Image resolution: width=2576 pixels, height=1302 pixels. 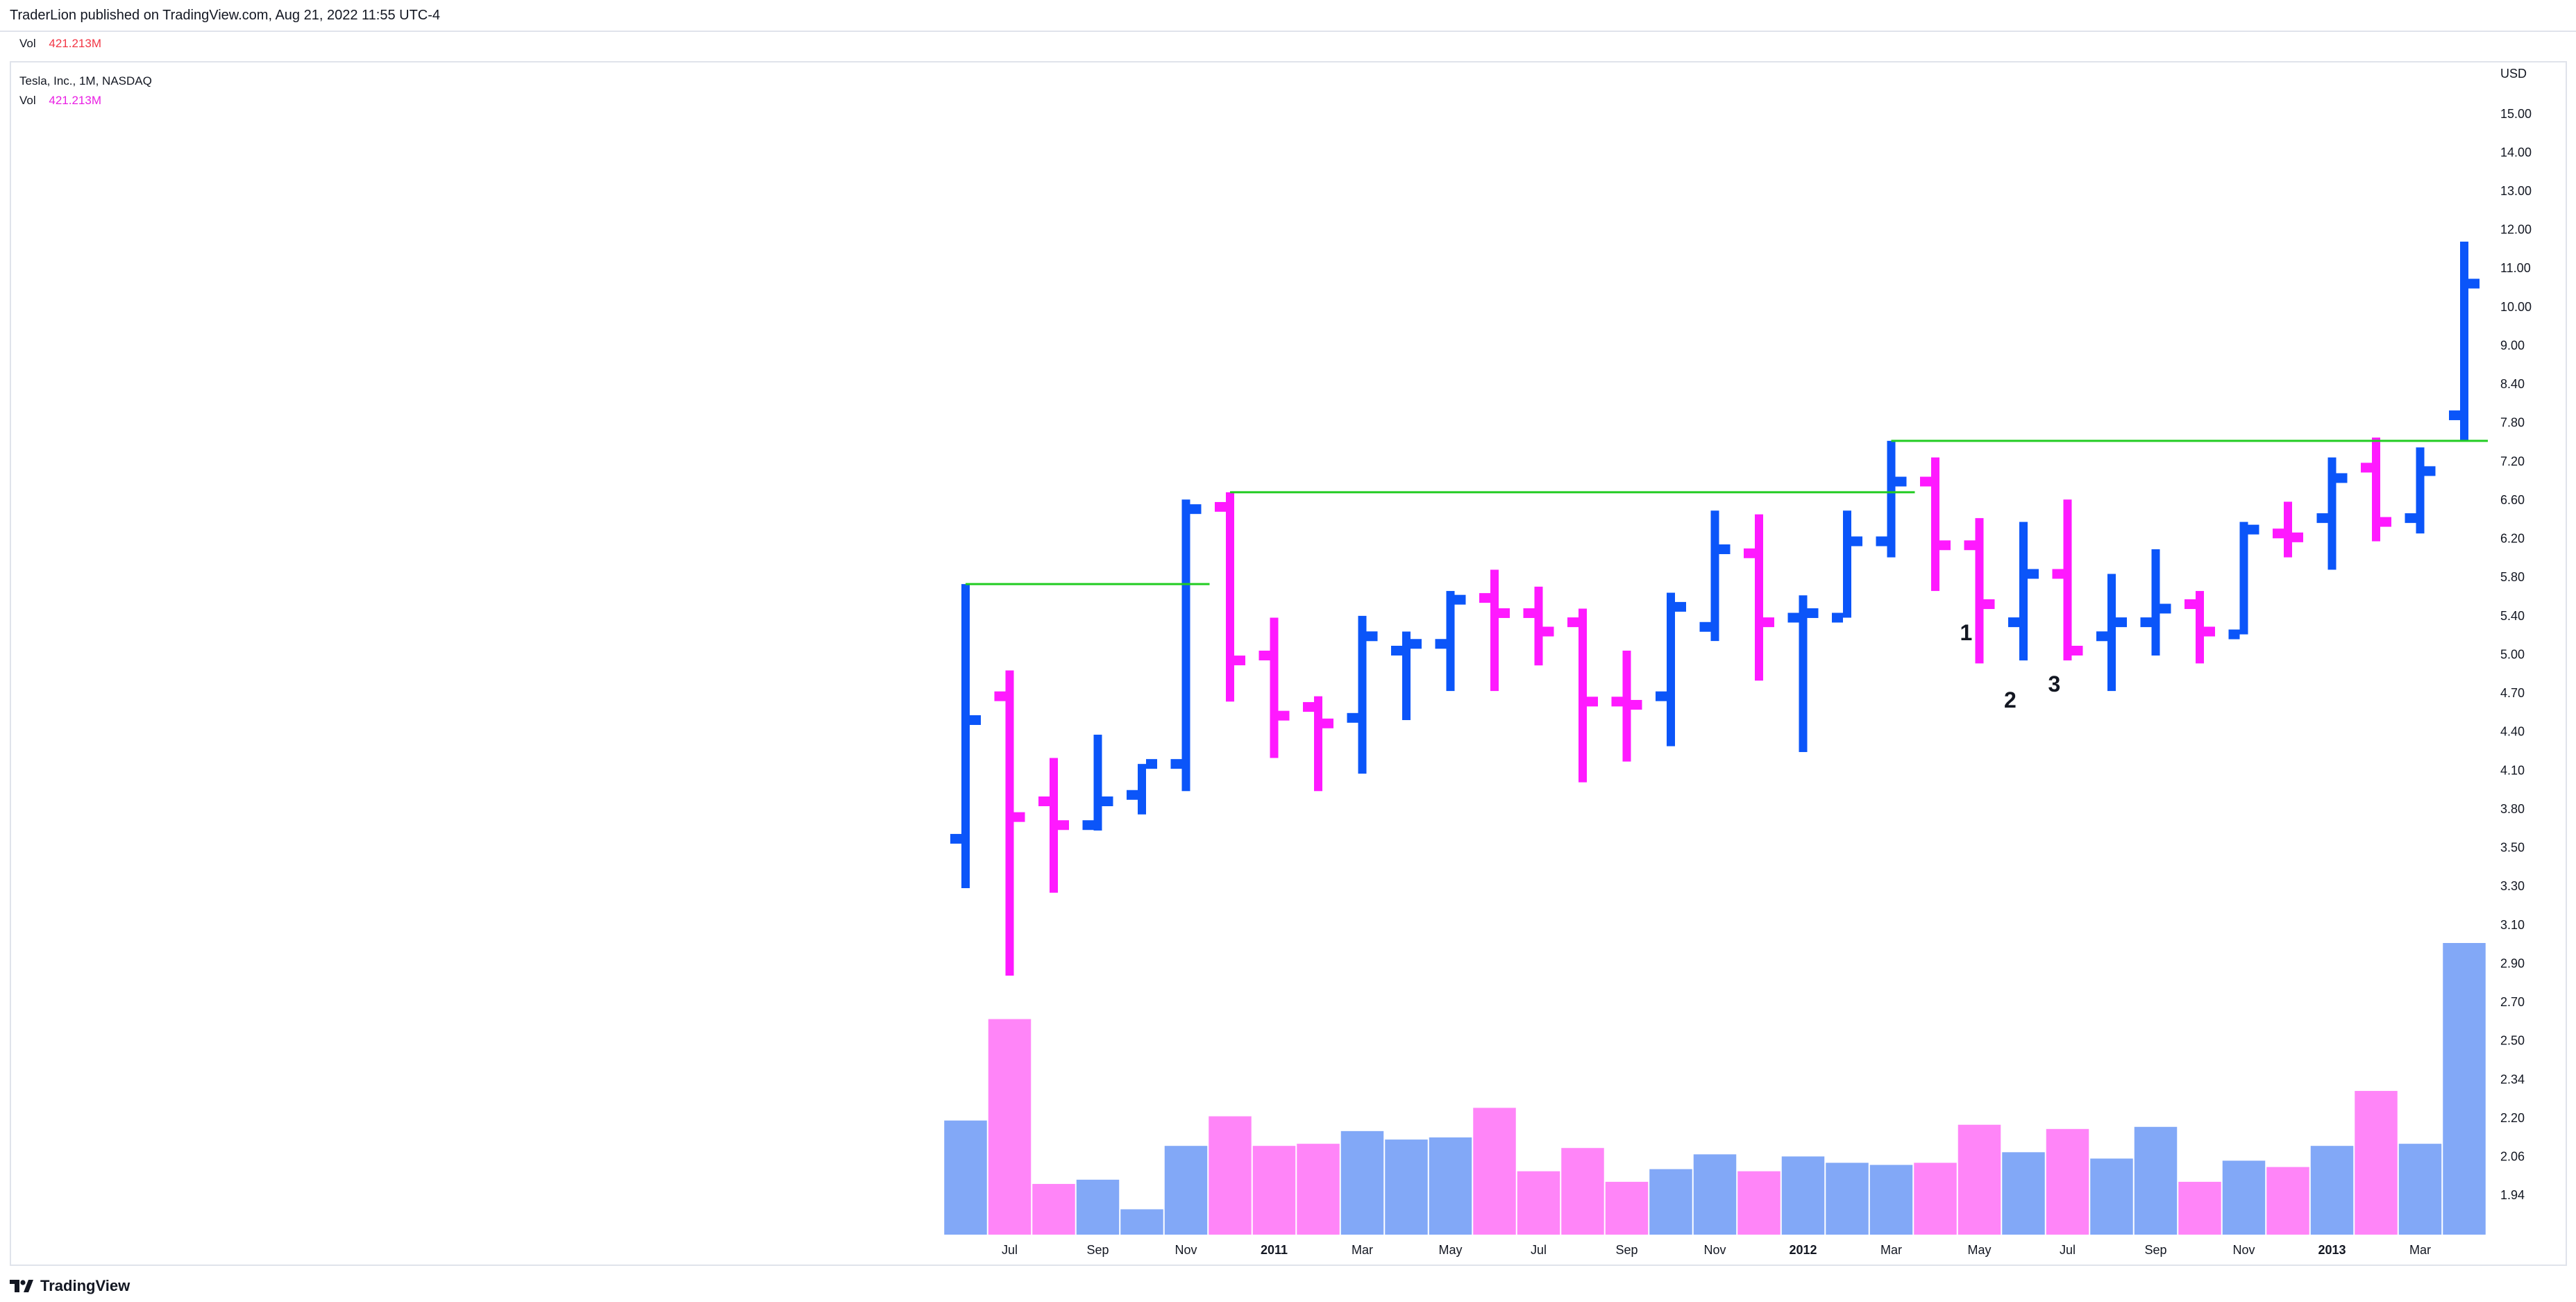 I want to click on volume-value: 421.213M, so click(x=75, y=43).